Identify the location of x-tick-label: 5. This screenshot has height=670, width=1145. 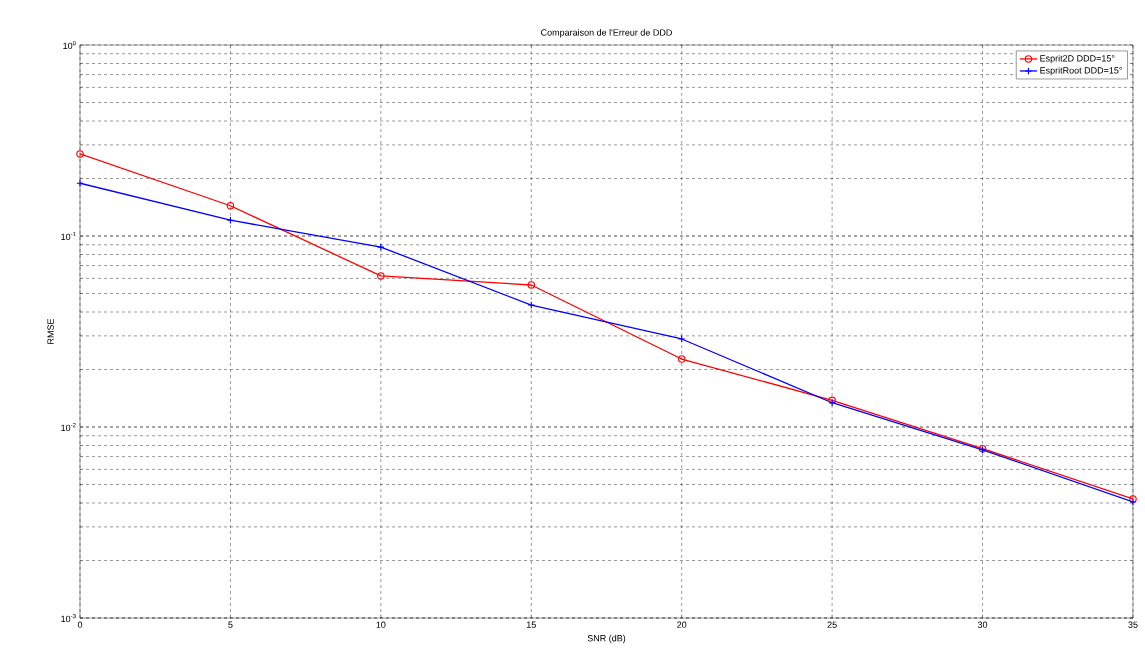
(230, 624).